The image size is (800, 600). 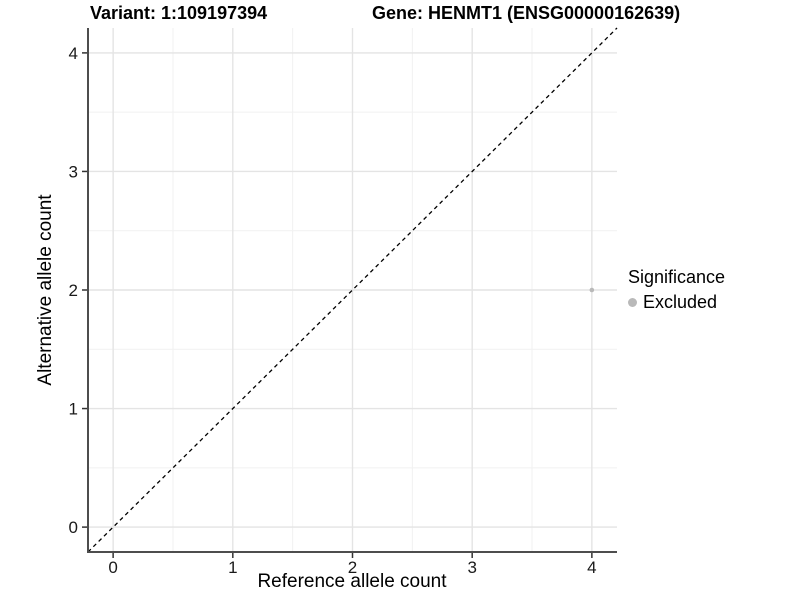 I want to click on x-tick-label: 1, so click(x=232, y=567).